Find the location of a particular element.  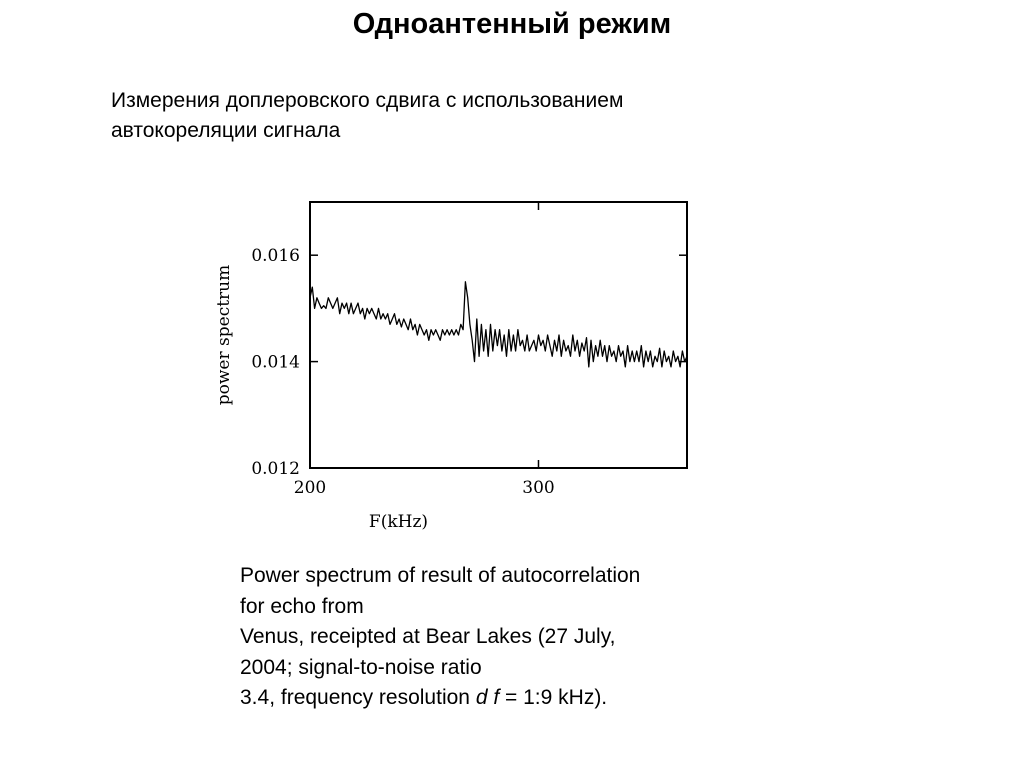

x-tick-label: 200 is located at coordinates (310, 488).